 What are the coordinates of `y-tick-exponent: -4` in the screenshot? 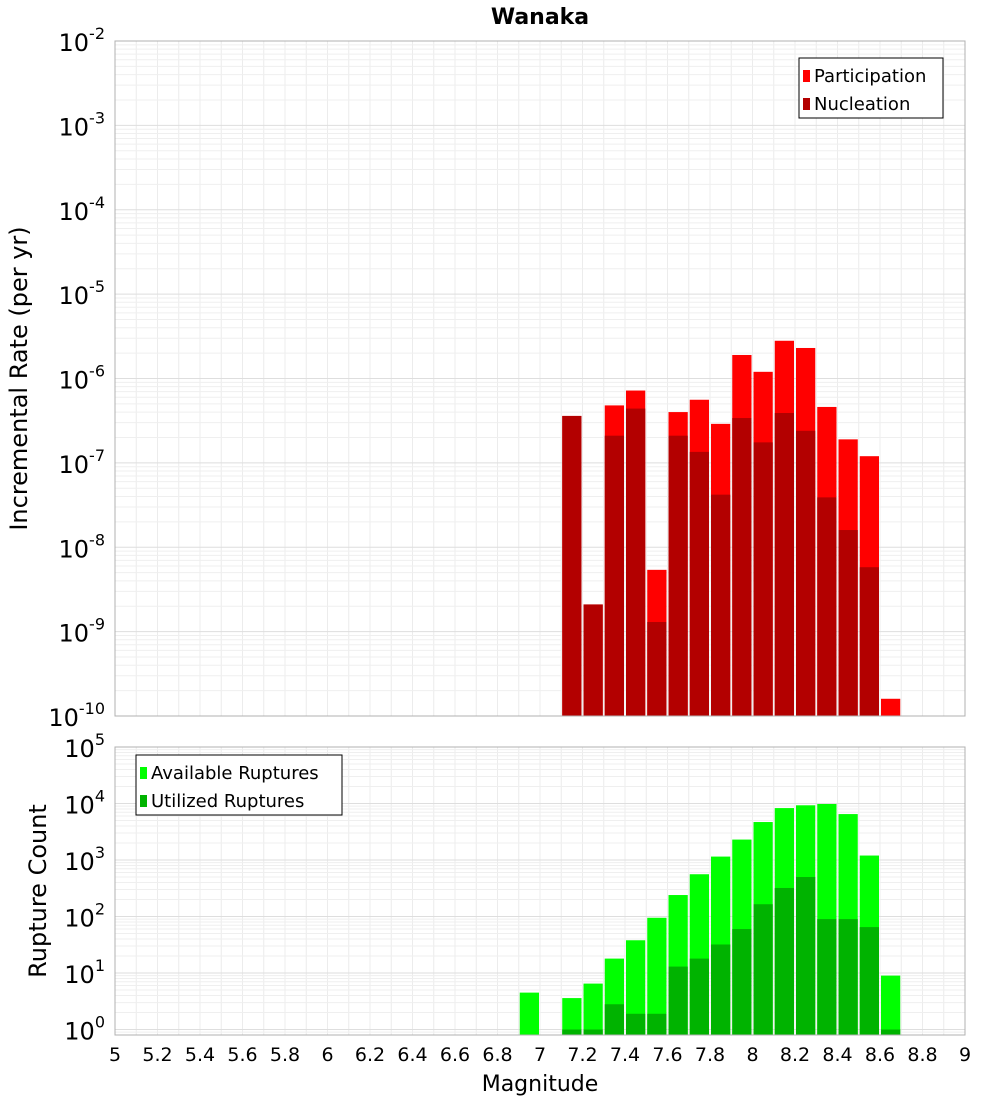 It's located at (97, 202).